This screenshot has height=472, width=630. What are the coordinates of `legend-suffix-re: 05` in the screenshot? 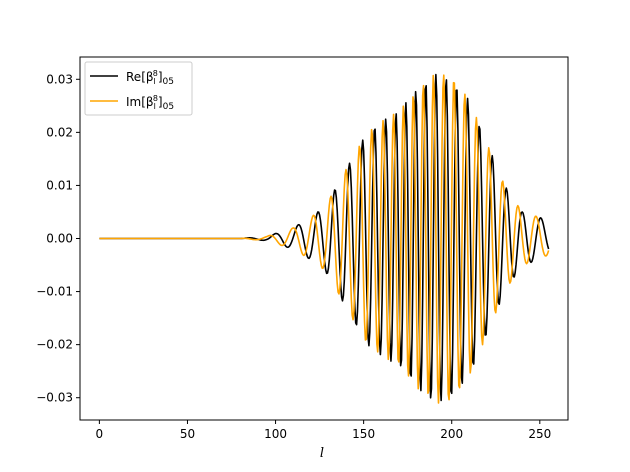 It's located at (168, 82).